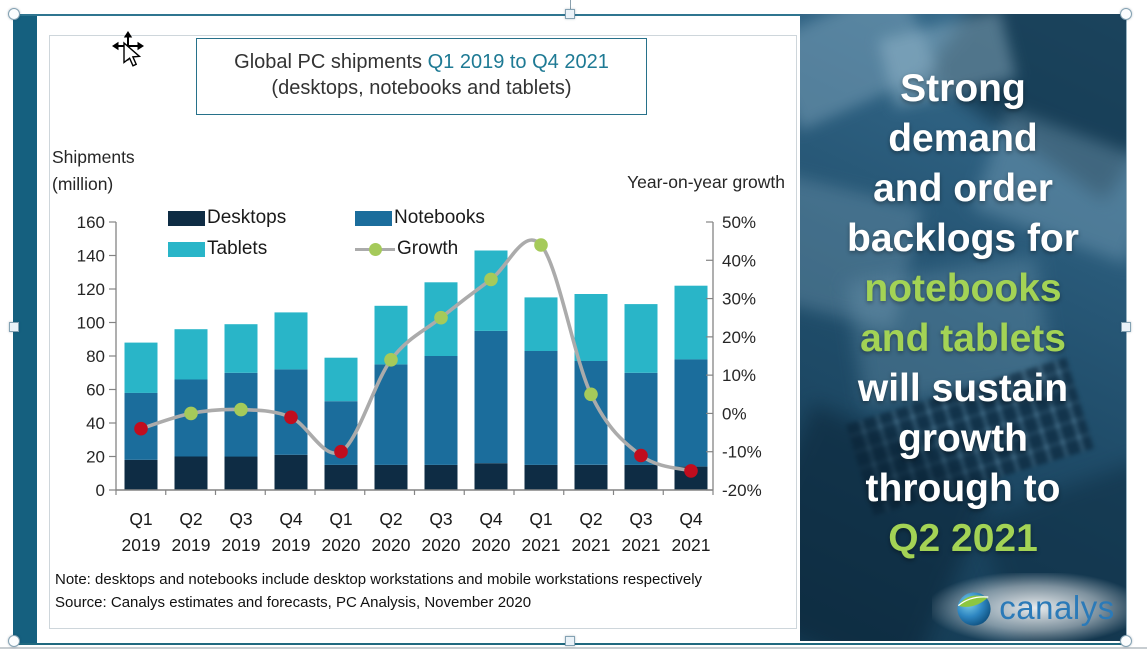  I want to click on right-tick-label: 50%, so click(739, 222).